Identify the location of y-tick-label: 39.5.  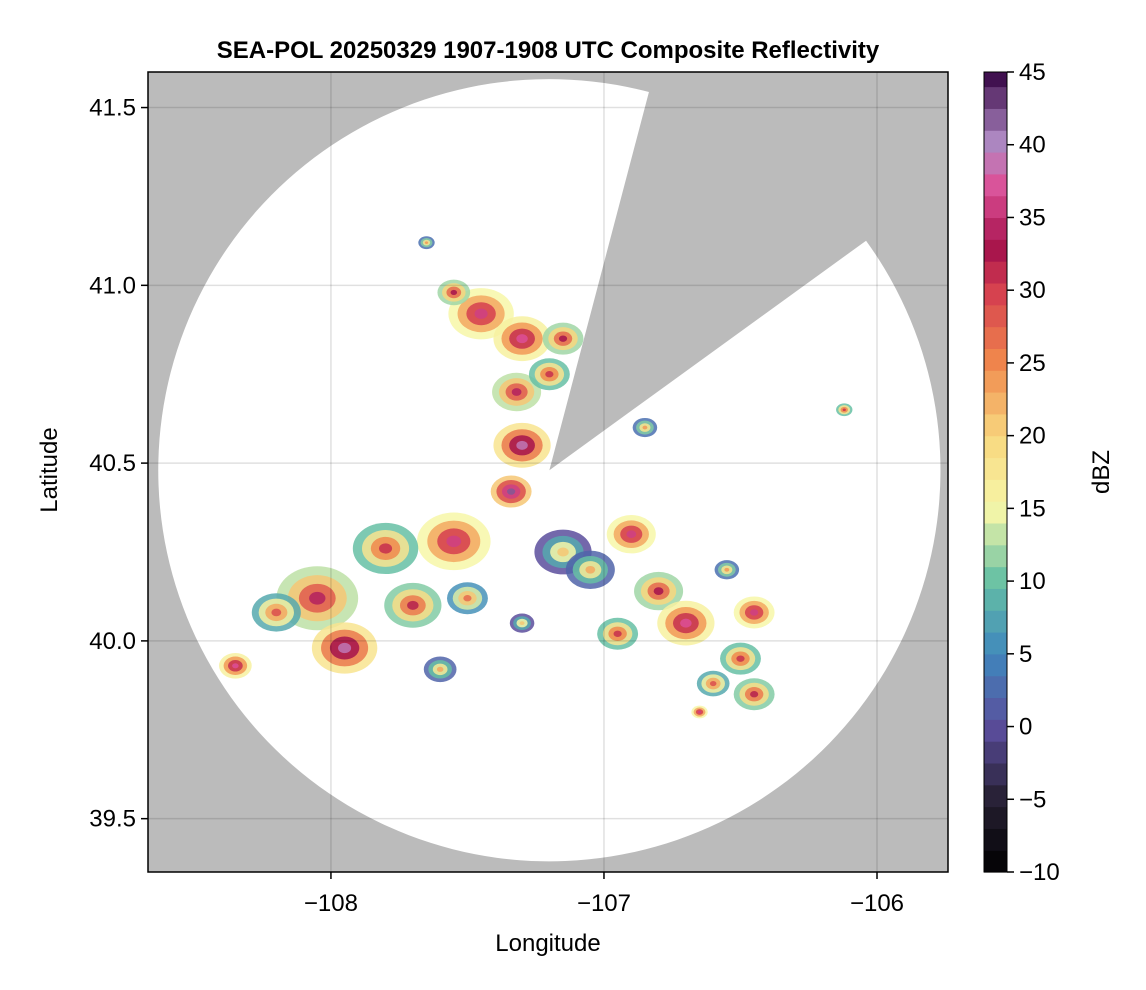
(112, 819).